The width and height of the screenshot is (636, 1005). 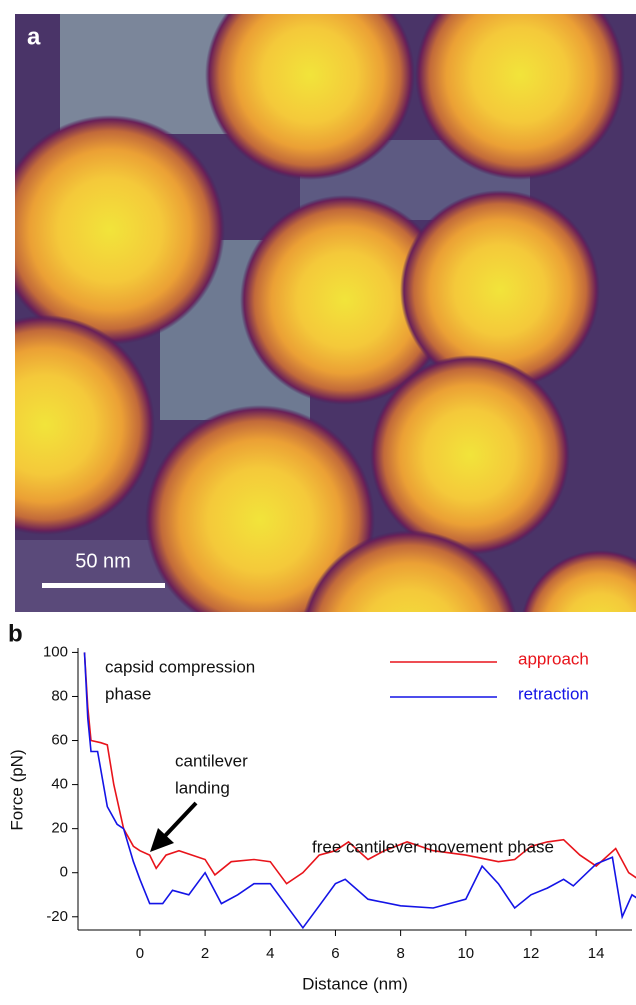 What do you see at coordinates (57, 916) in the screenshot?
I see `y-tick-label: -20` at bounding box center [57, 916].